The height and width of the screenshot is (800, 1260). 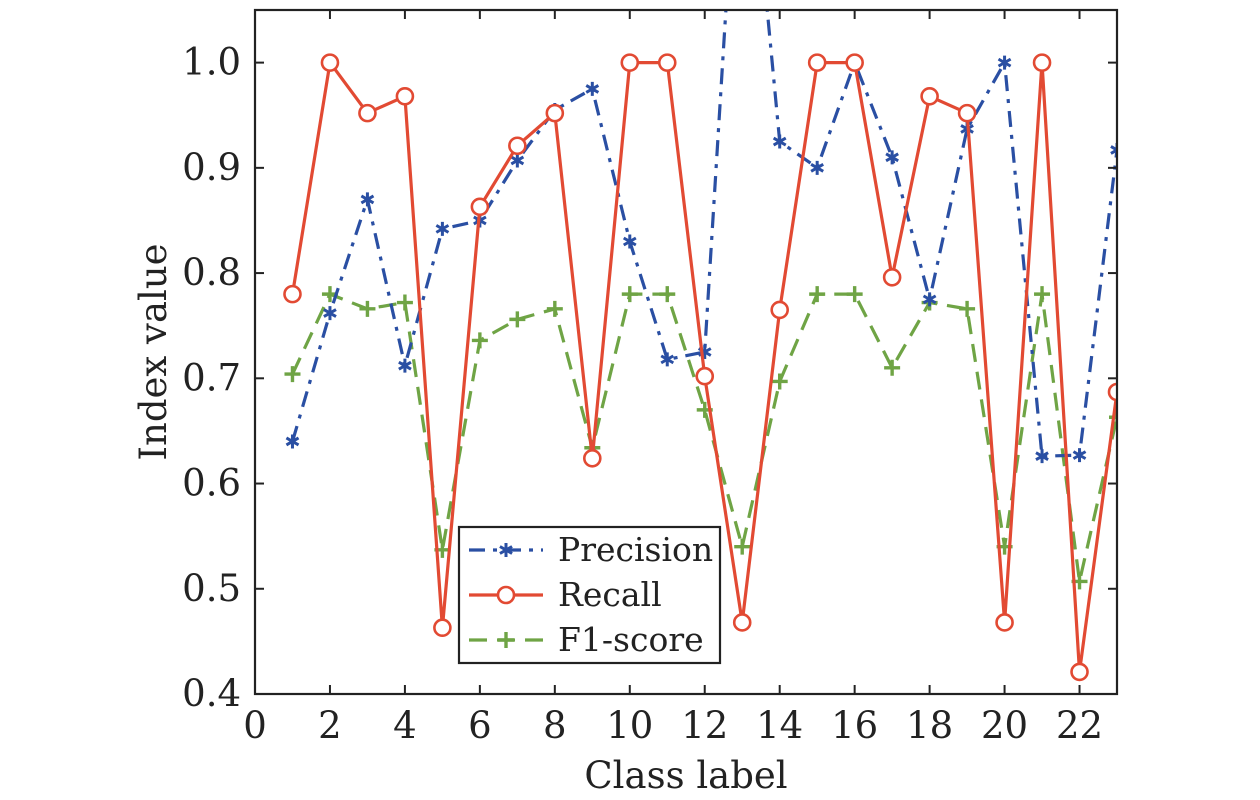 What do you see at coordinates (929, 725) in the screenshot?
I see `x-tick-label: 18` at bounding box center [929, 725].